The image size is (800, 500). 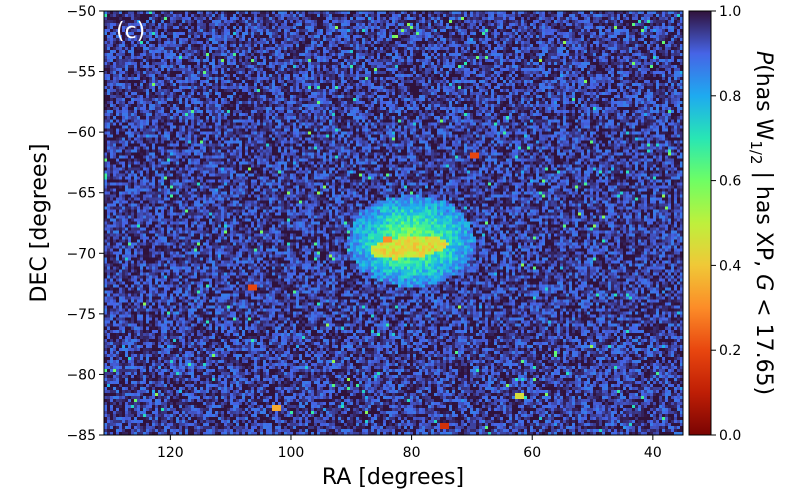 What do you see at coordinates (39, 223) in the screenshot?
I see `y-axis-label: DEC [degrees]` at bounding box center [39, 223].